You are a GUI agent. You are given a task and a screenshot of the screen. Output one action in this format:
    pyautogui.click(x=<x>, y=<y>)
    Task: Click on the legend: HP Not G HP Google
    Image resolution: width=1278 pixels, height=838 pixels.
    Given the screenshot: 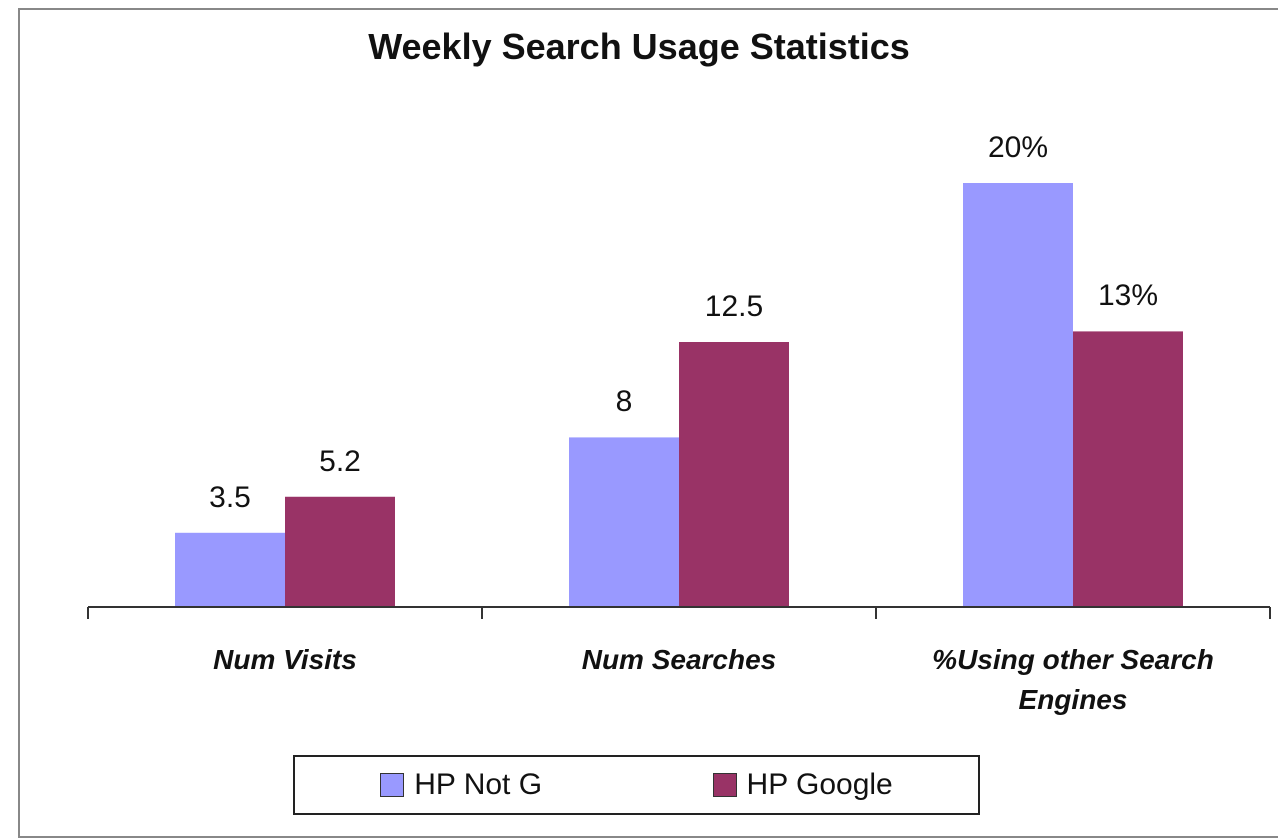 What is the action you would take?
    pyautogui.click(x=636, y=785)
    